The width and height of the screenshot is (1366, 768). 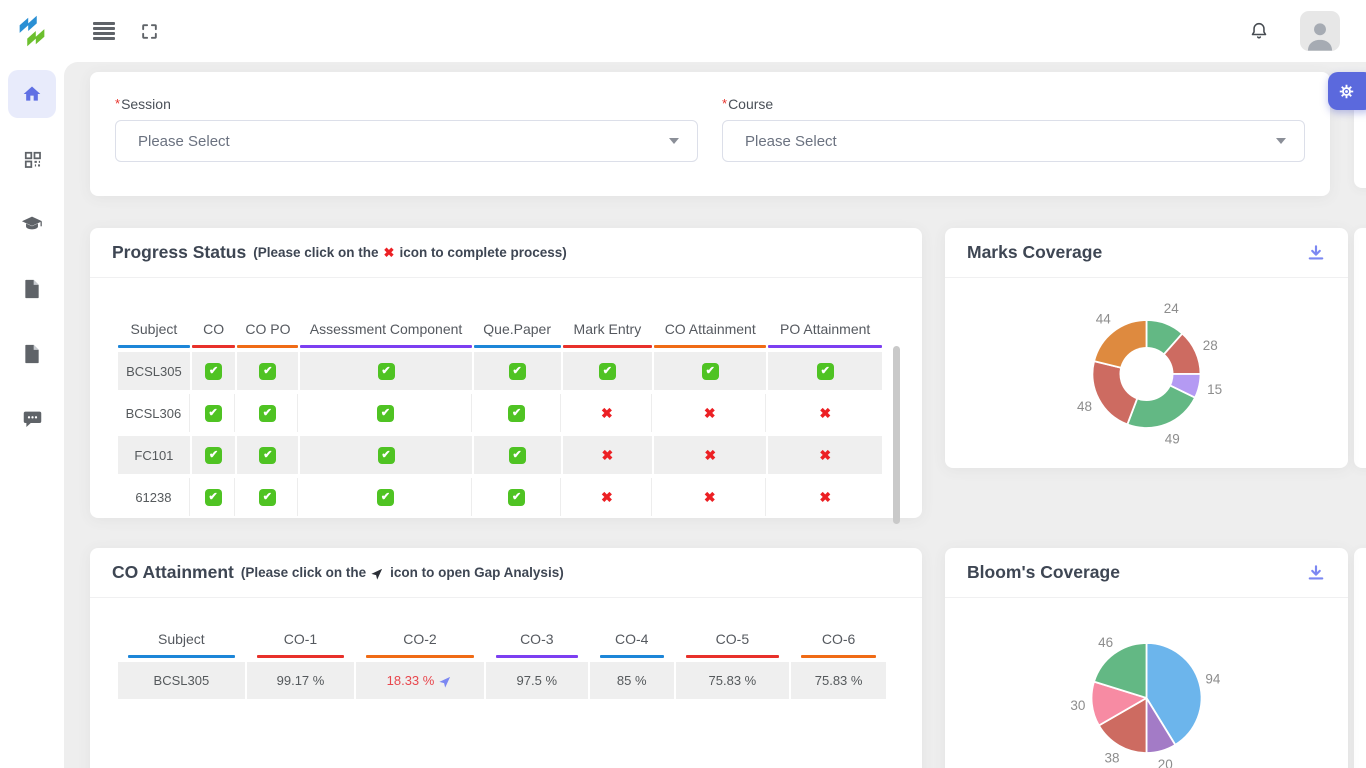 What do you see at coordinates (896, 435) in the screenshot?
I see `table-scrollbar` at bounding box center [896, 435].